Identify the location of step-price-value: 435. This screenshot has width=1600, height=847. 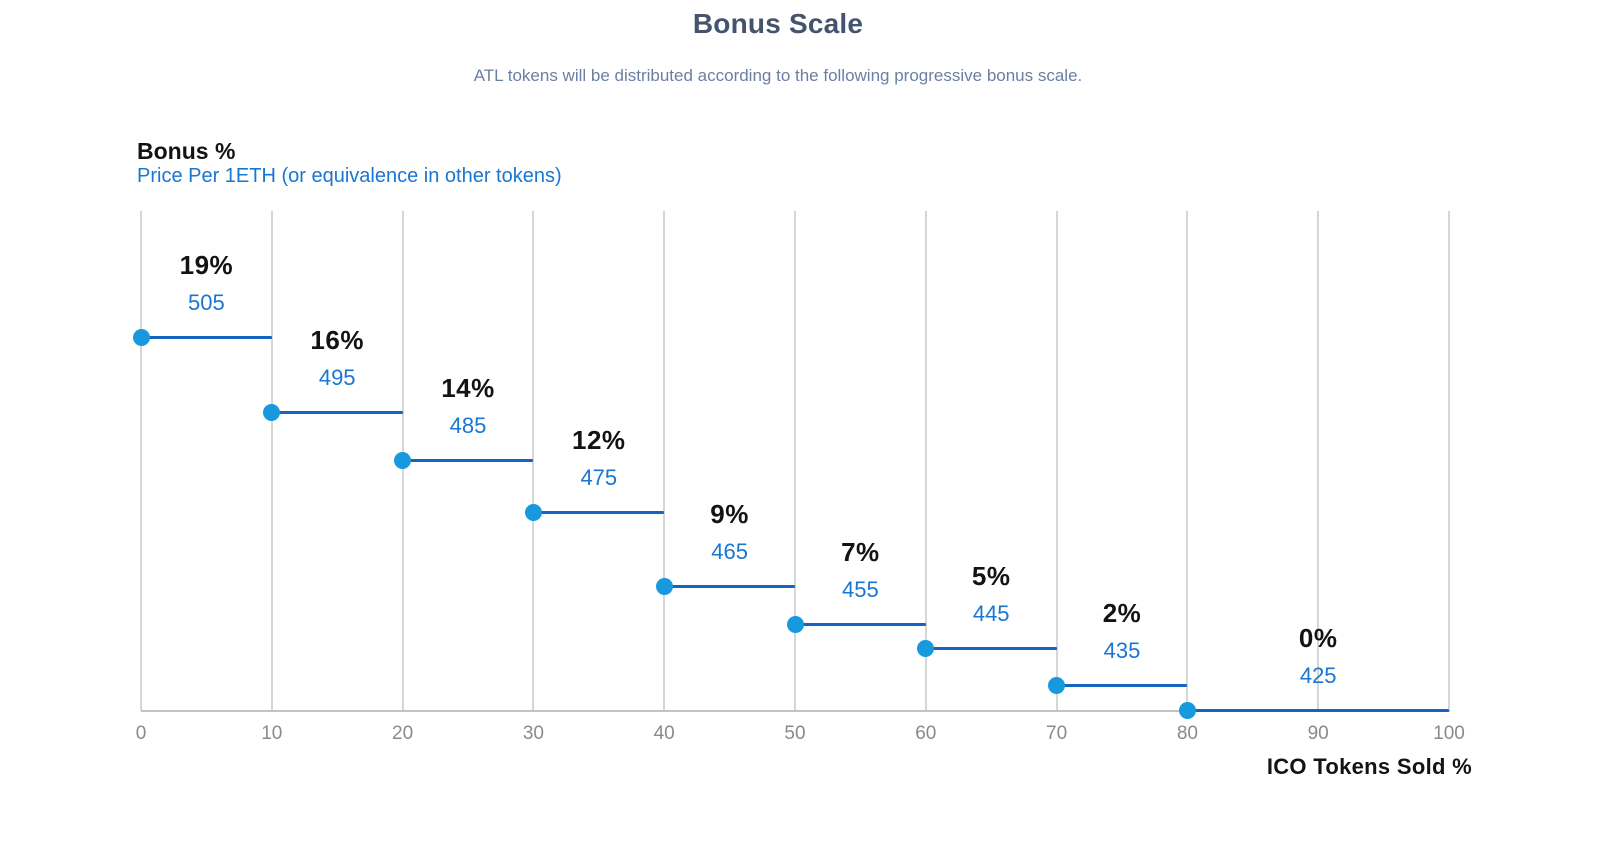
(1122, 650).